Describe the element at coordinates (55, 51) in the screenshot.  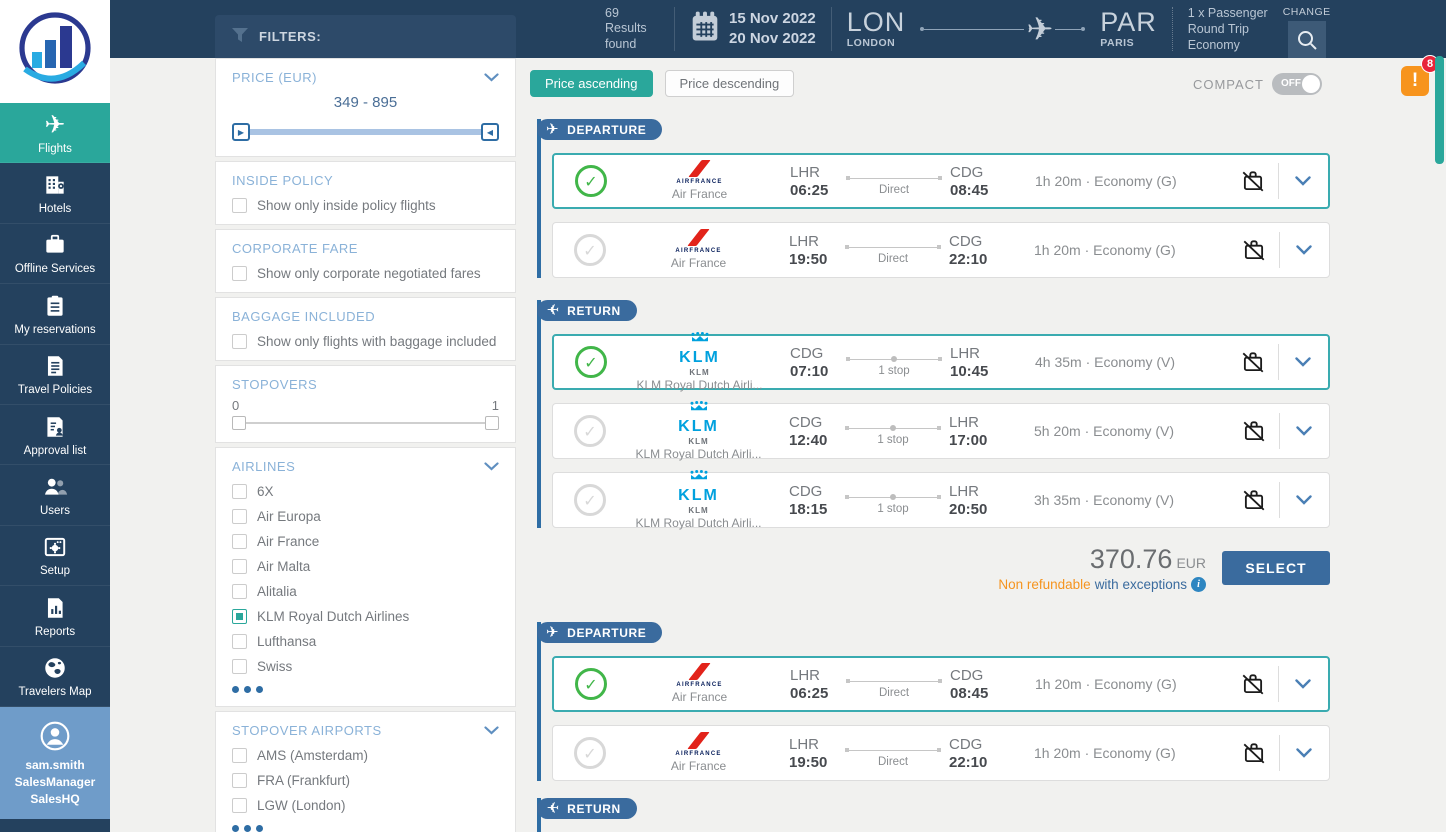
I see `app-logo` at that location.